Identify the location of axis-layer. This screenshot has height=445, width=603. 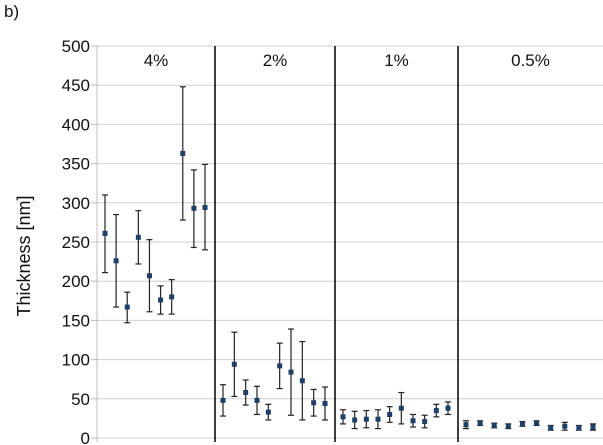
(94, 243).